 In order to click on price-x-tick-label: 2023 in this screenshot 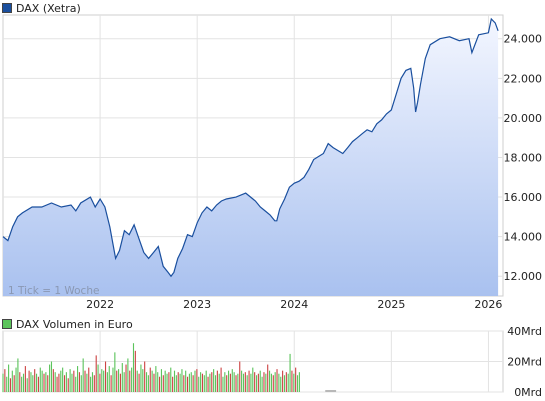, I will do `click(197, 304)`.